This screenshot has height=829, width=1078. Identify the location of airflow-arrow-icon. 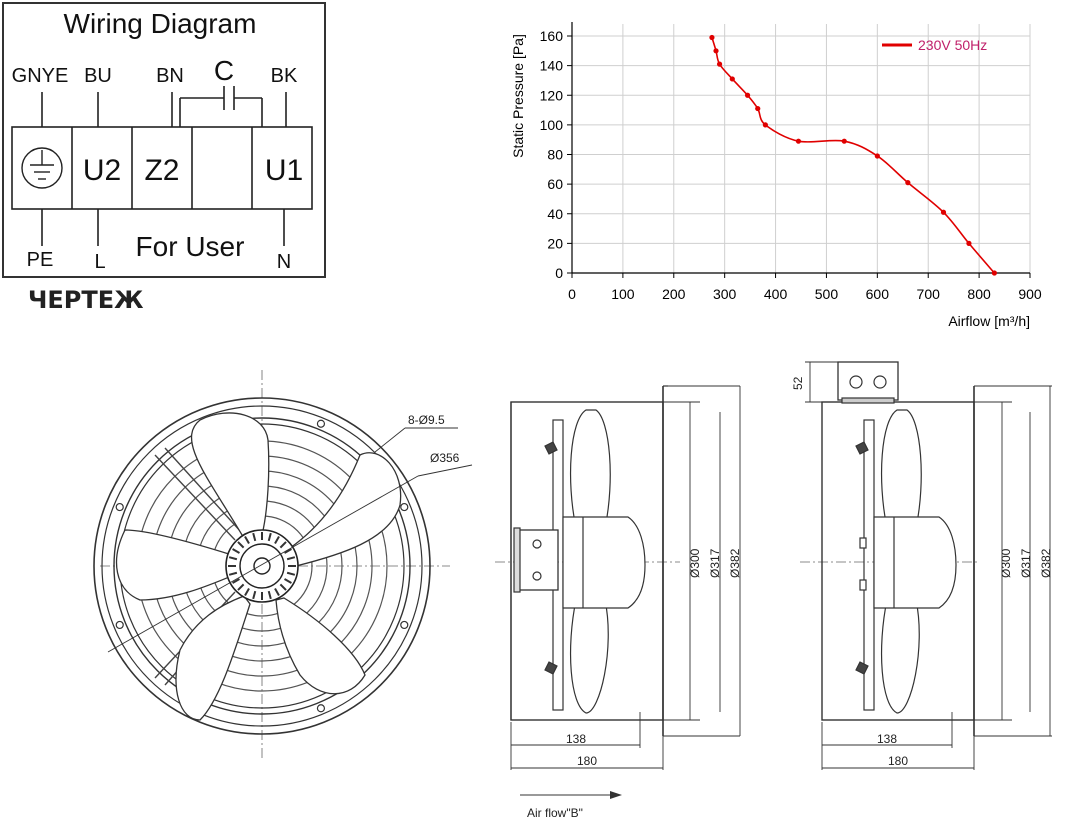
(571, 795).